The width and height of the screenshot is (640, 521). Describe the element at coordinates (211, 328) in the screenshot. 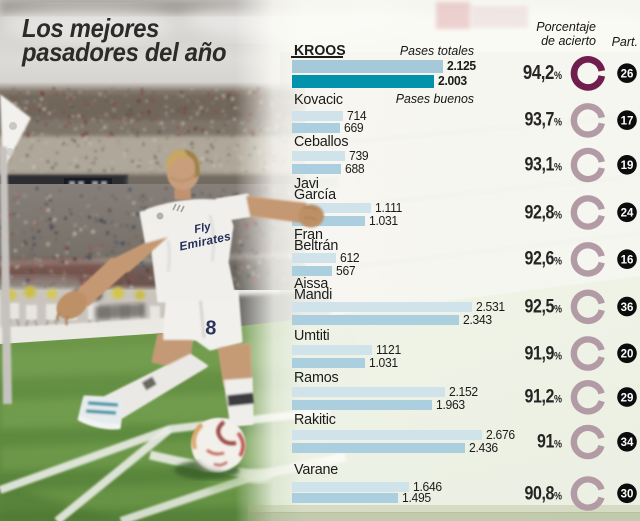

I see `svg-text: 8` at that location.